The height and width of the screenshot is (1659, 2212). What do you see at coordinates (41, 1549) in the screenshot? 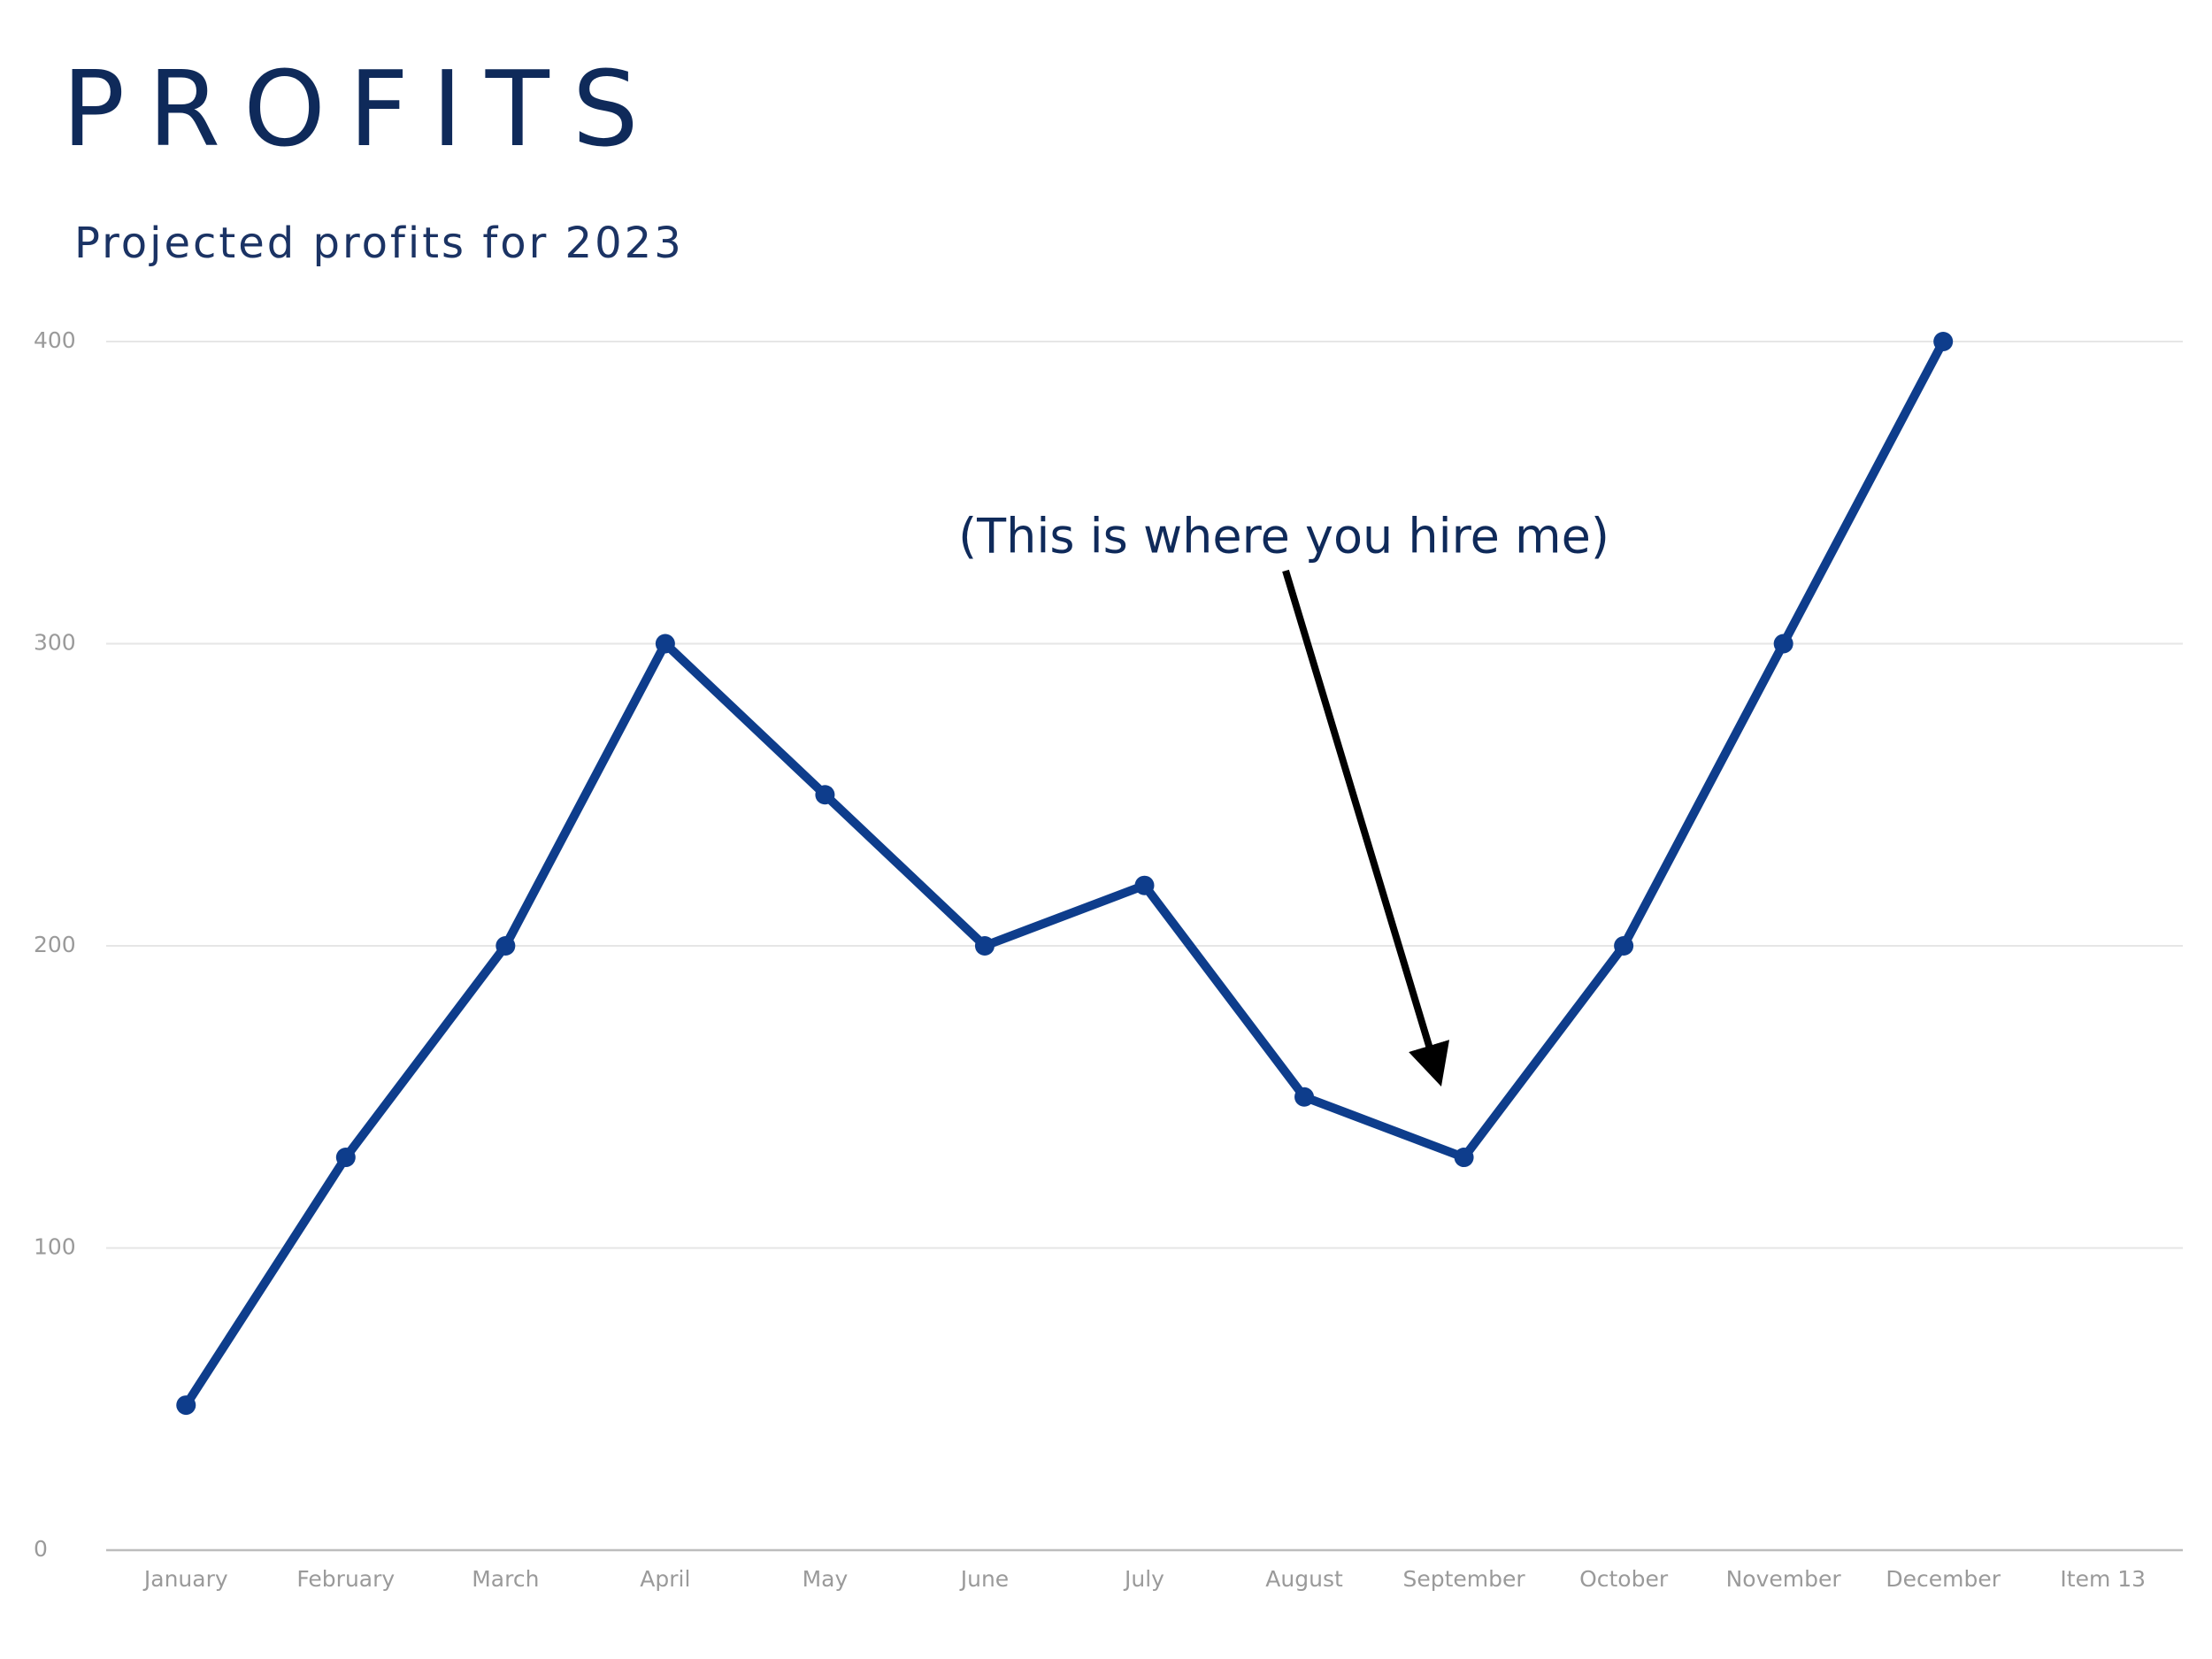
I see `y-tick-label: 0` at bounding box center [41, 1549].